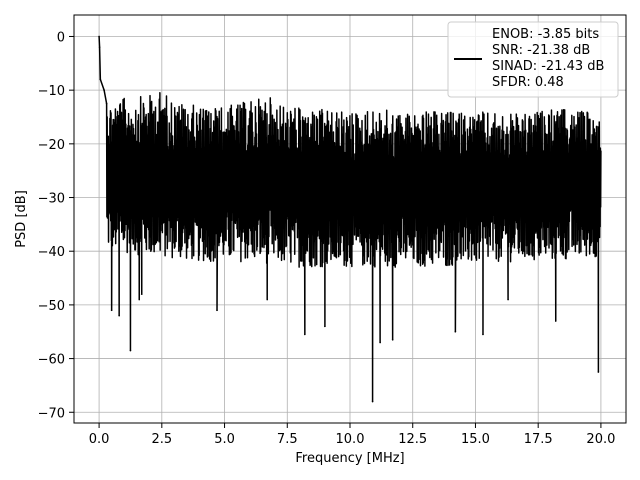 The height and width of the screenshot is (480, 640). What do you see at coordinates (412, 439) in the screenshot?
I see `x-tick-label: 12.5` at bounding box center [412, 439].